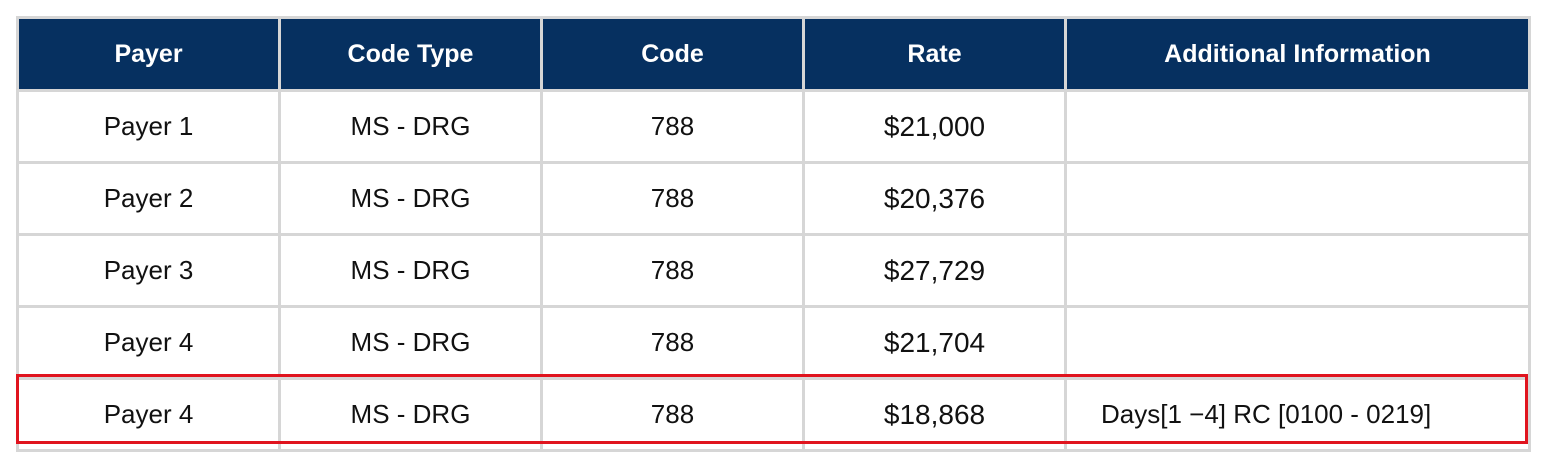 The height and width of the screenshot is (458, 1544). I want to click on header-rate: Rate, so click(934, 54).